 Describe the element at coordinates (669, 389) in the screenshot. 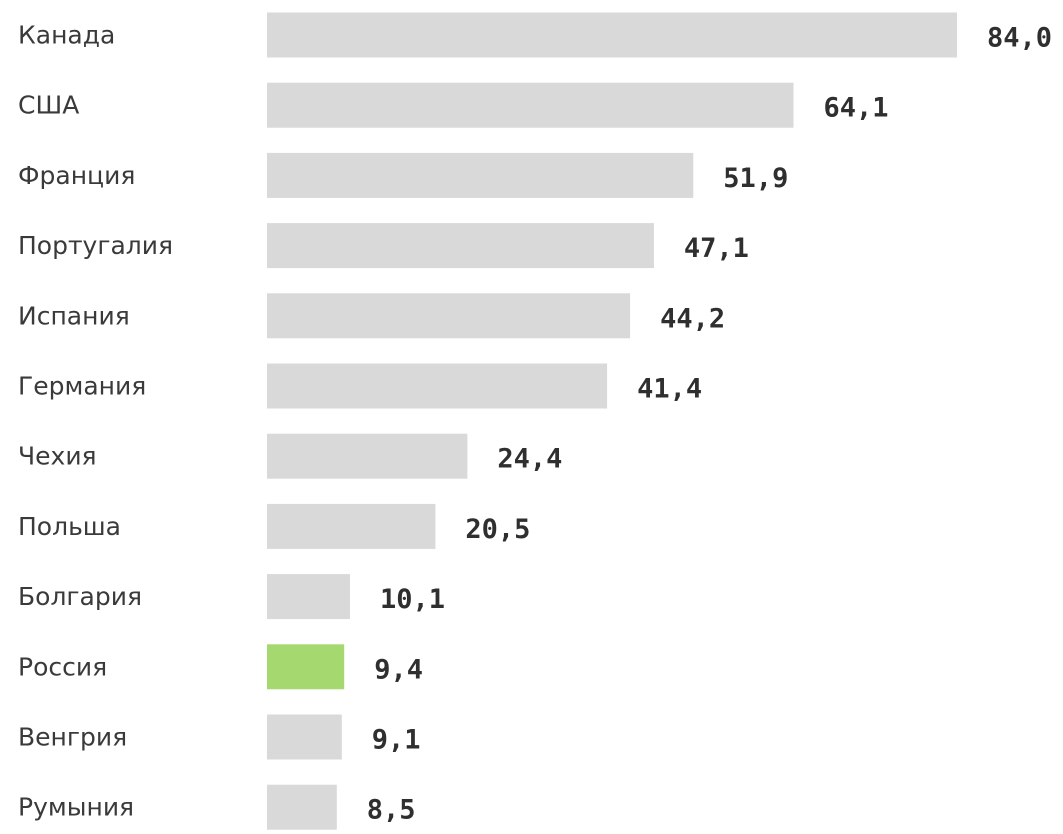

I see `value-label: 41,4` at that location.